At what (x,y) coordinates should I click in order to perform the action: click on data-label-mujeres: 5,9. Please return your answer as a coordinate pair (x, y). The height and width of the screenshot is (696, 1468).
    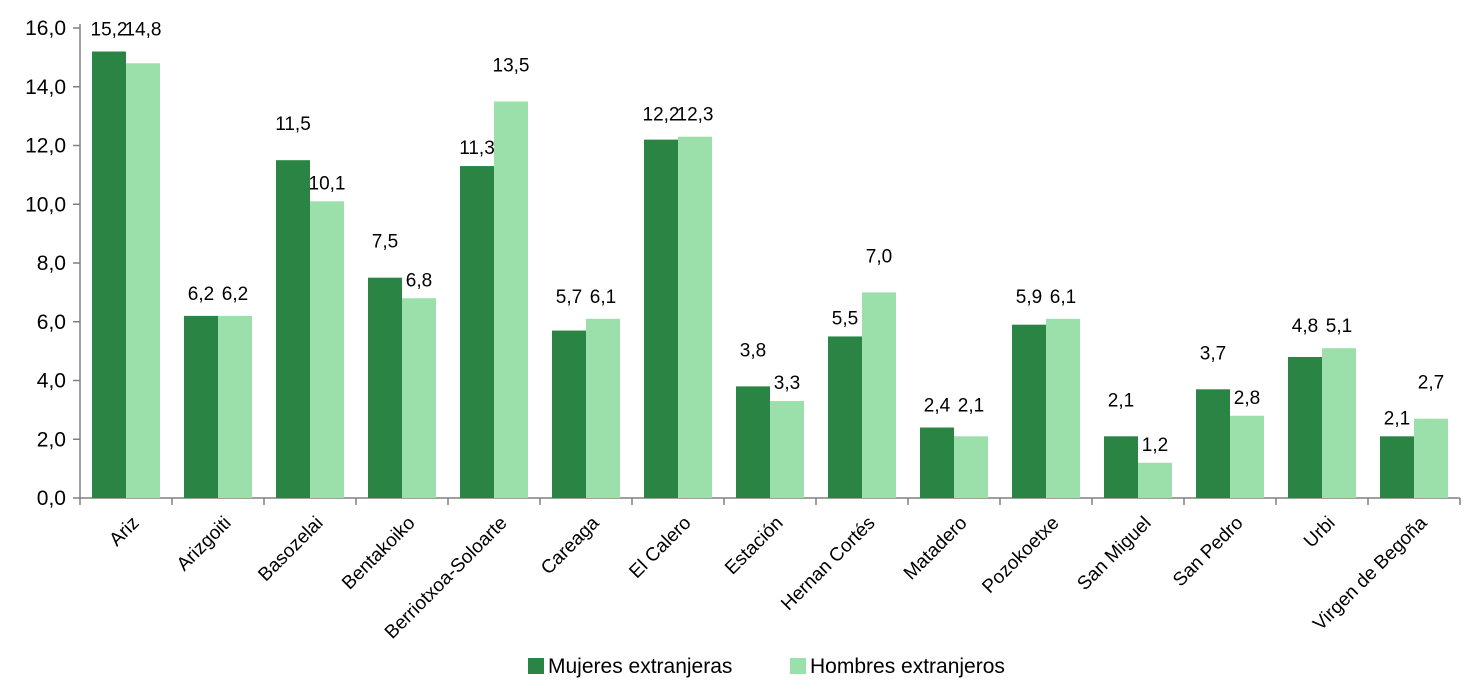
    Looking at the image, I should click on (1029, 297).